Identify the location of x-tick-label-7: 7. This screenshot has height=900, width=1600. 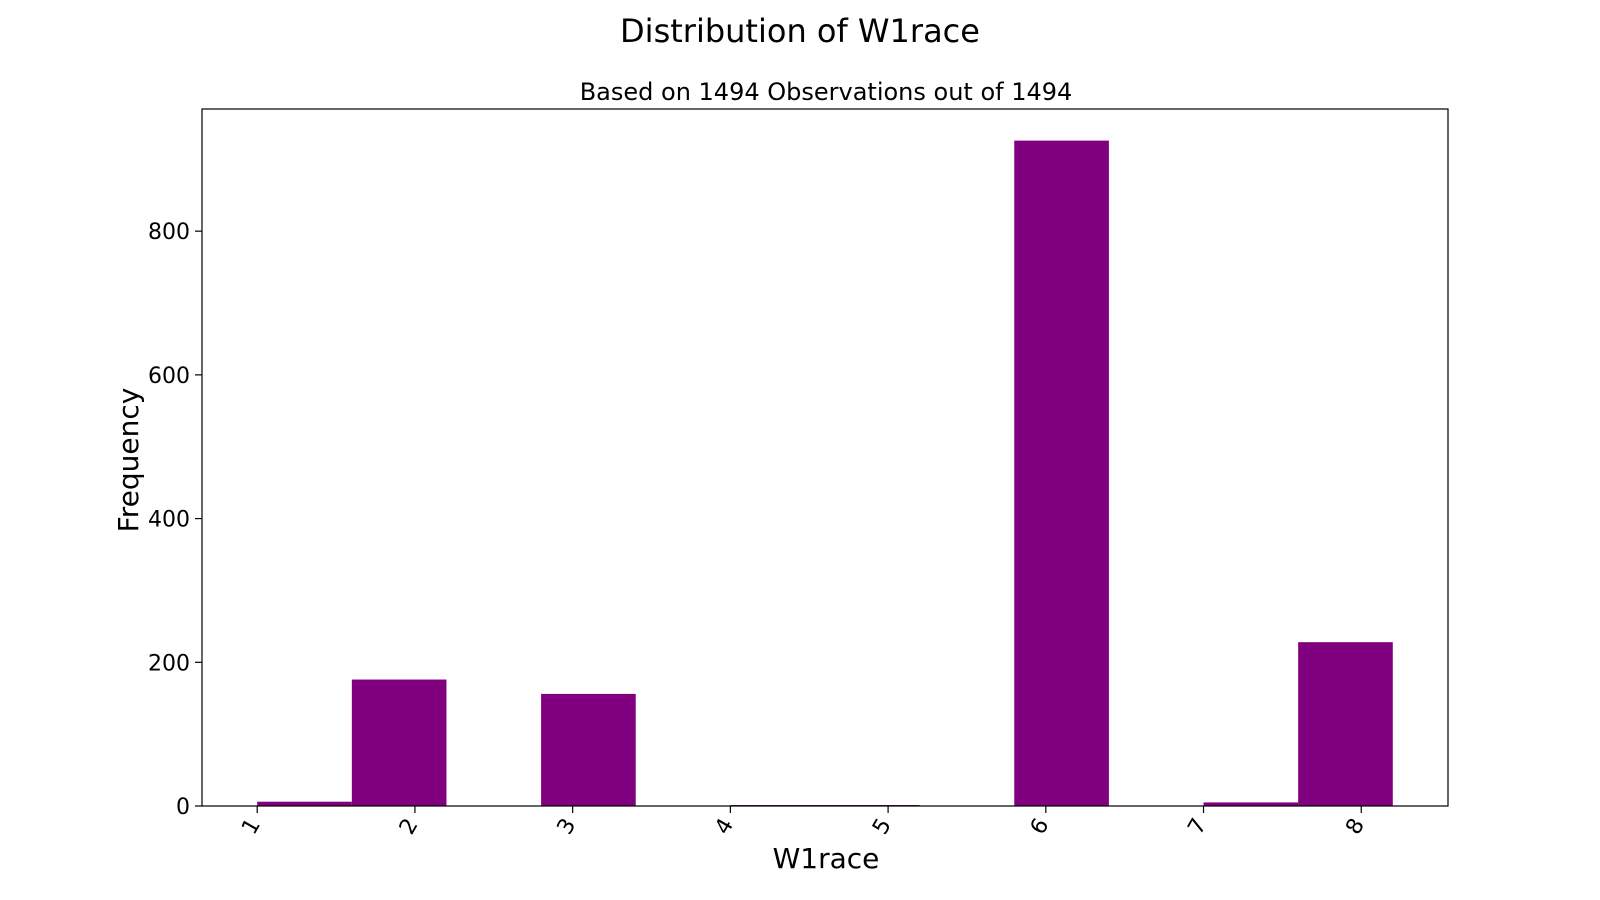
(1198, 826).